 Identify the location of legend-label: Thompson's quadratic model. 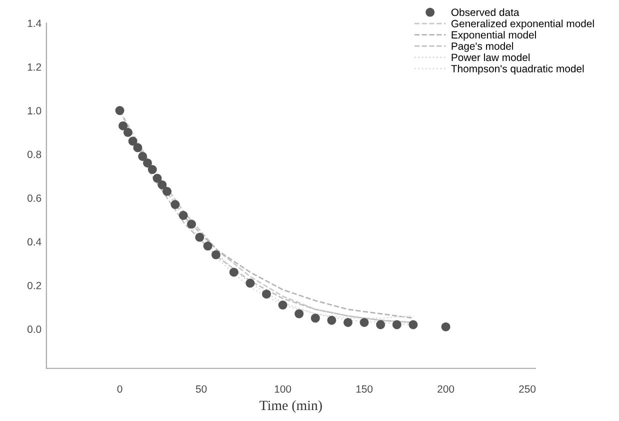
(517, 69).